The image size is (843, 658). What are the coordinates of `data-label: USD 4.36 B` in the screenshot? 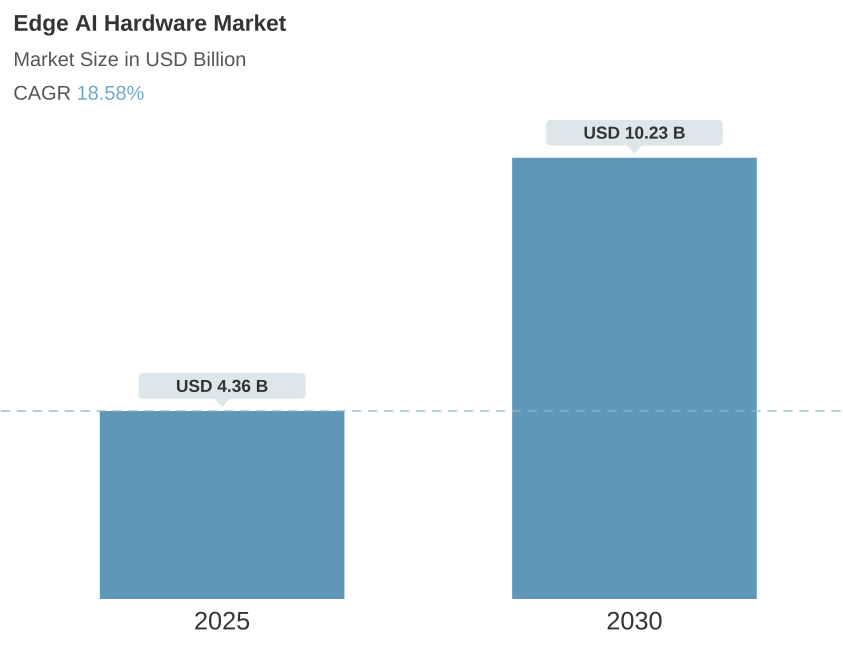 It's located at (222, 386).